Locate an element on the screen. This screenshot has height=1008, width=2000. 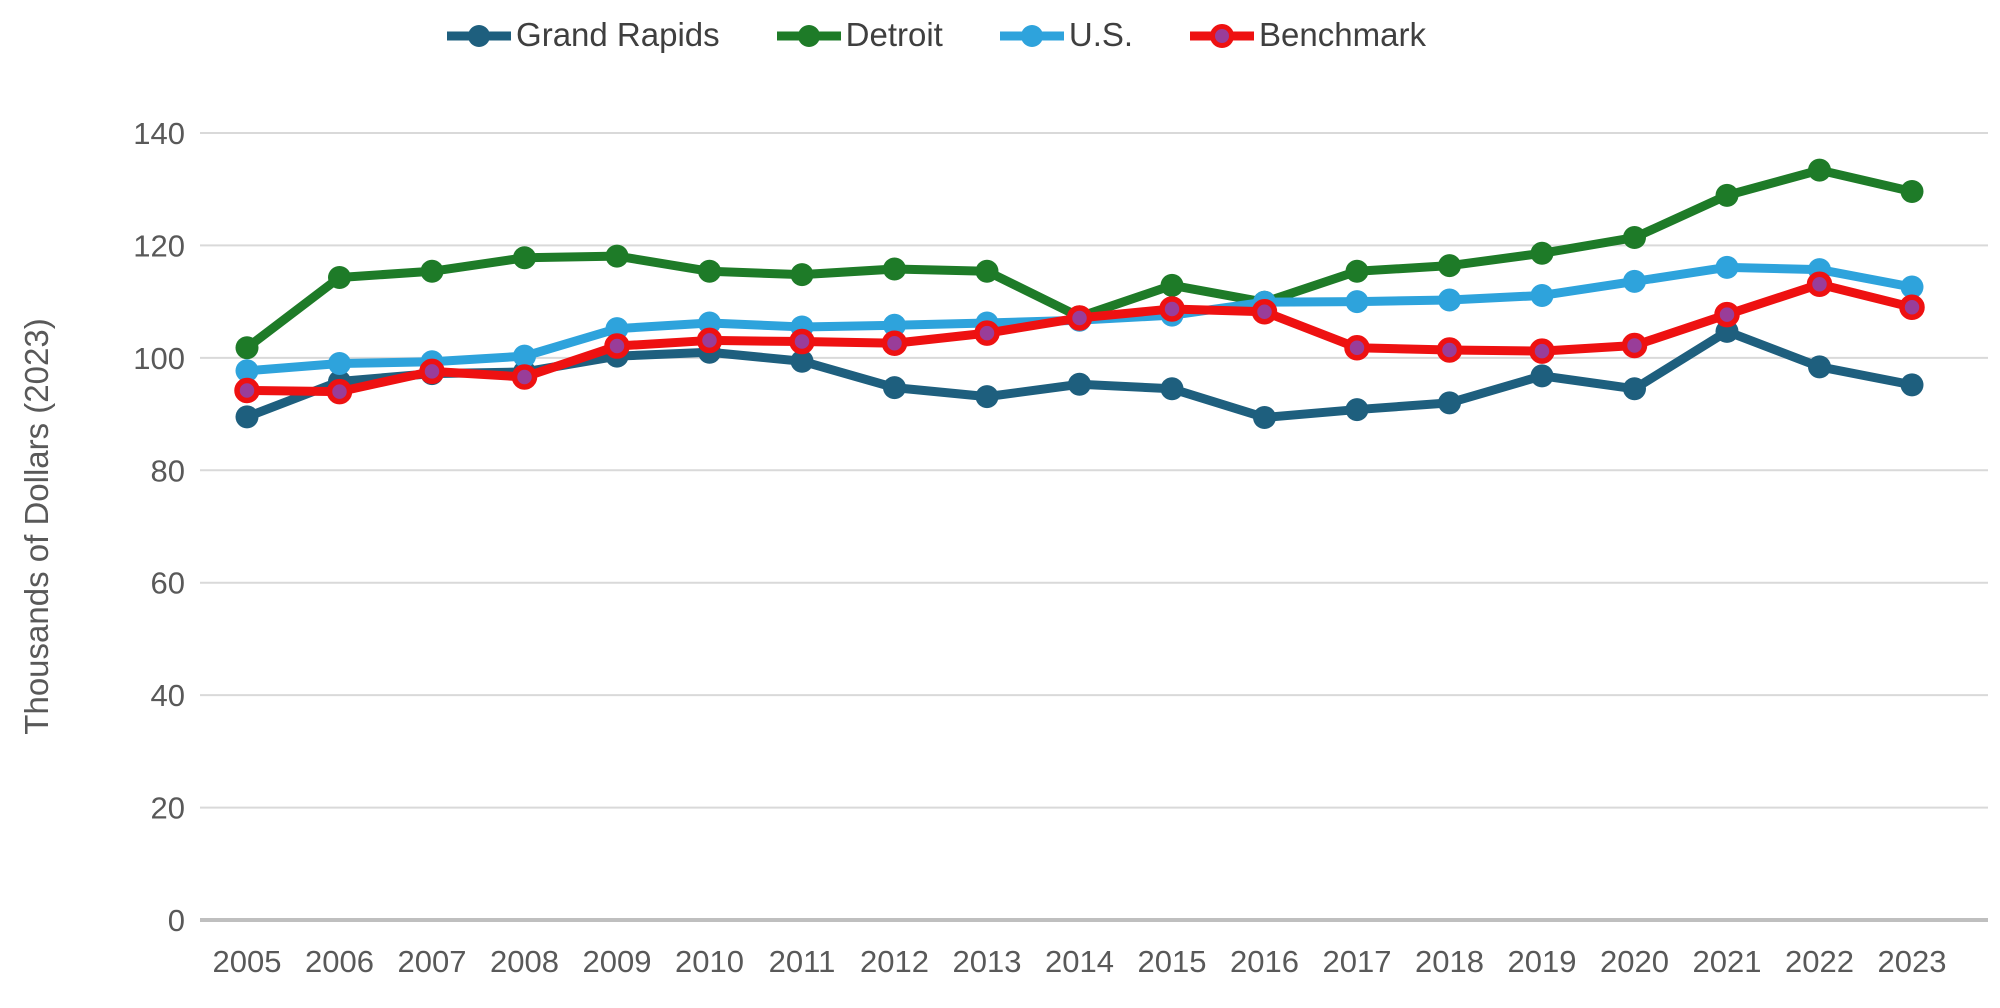
x-tick-label: 2005 is located at coordinates (247, 961).